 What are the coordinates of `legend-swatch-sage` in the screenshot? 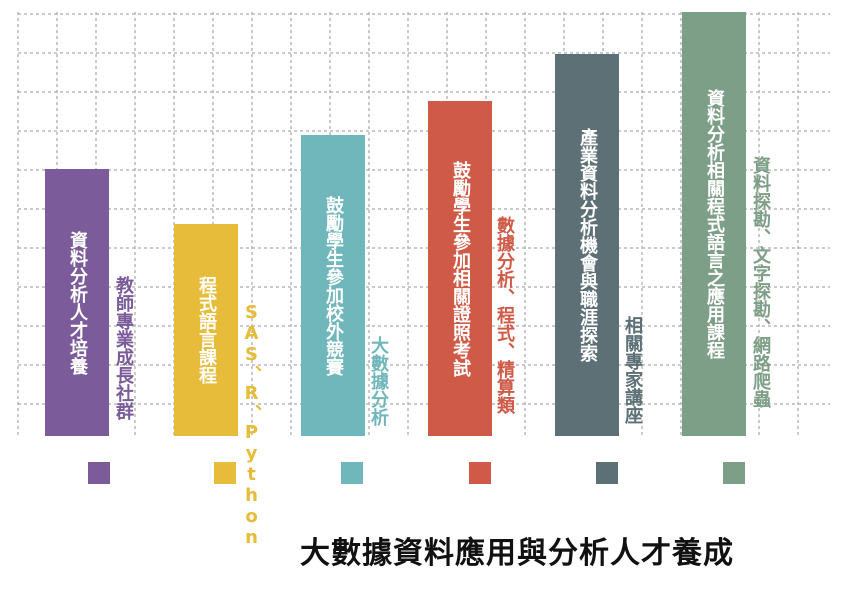 It's located at (734, 473).